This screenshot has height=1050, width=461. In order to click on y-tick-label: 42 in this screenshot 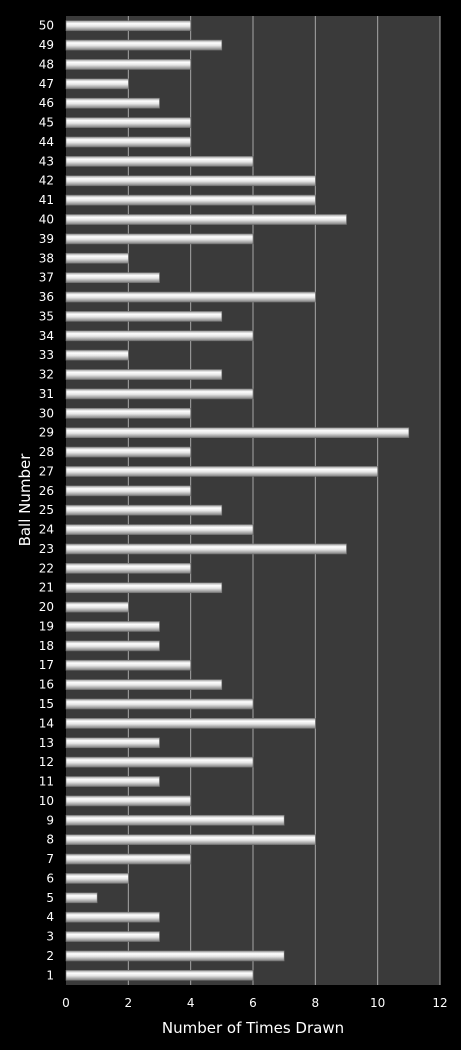, I will do `click(46, 181)`.